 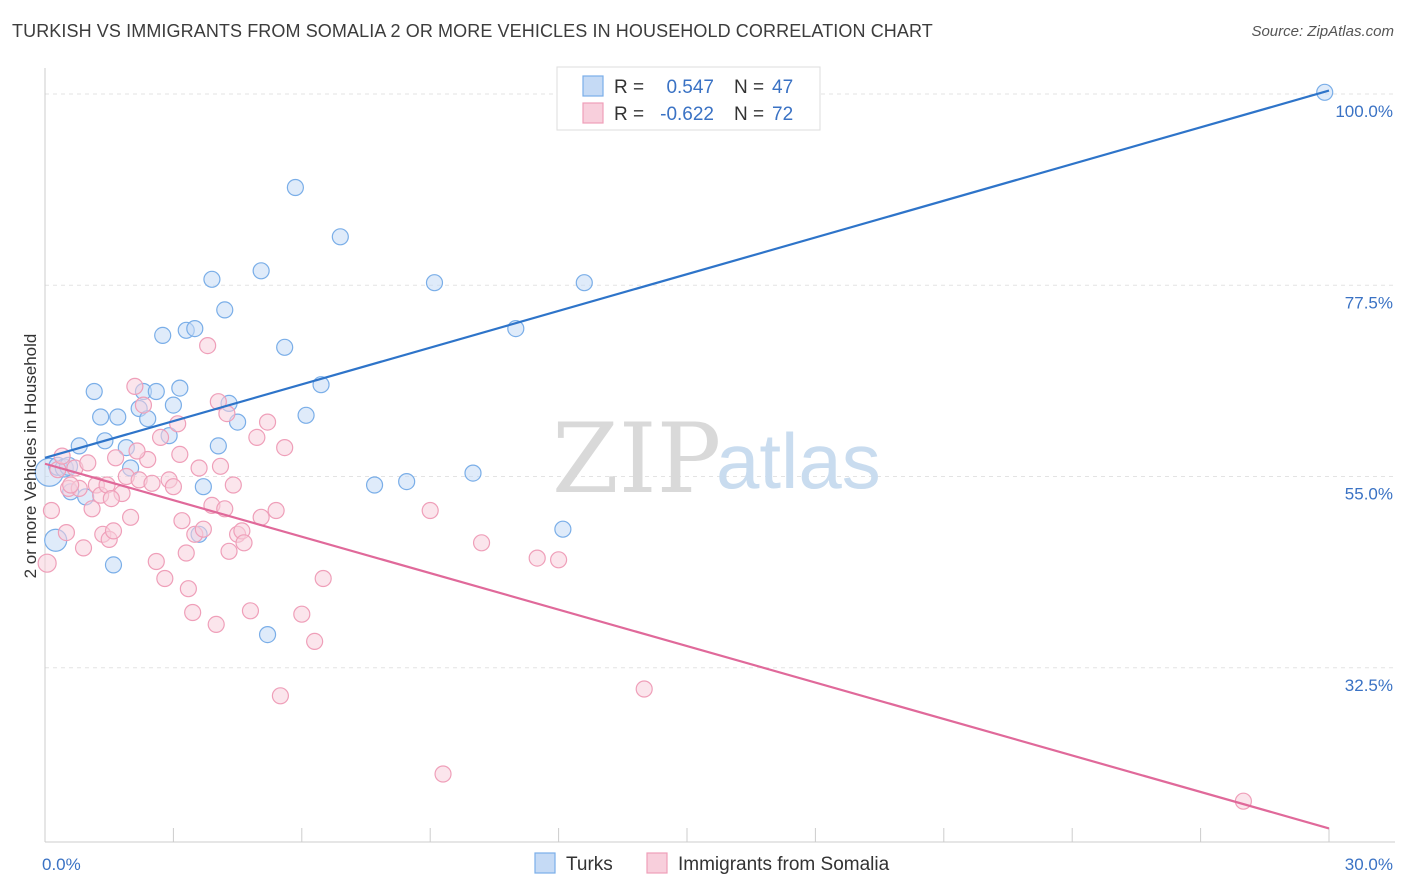 I want to click on y-tick-label: 32.5%, so click(x=1369, y=685).